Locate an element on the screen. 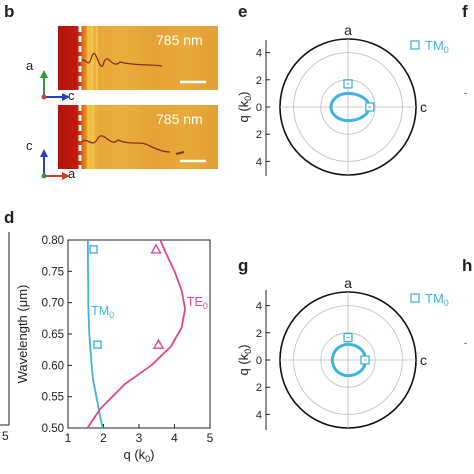  panel-letter-d: d is located at coordinates (9, 217).